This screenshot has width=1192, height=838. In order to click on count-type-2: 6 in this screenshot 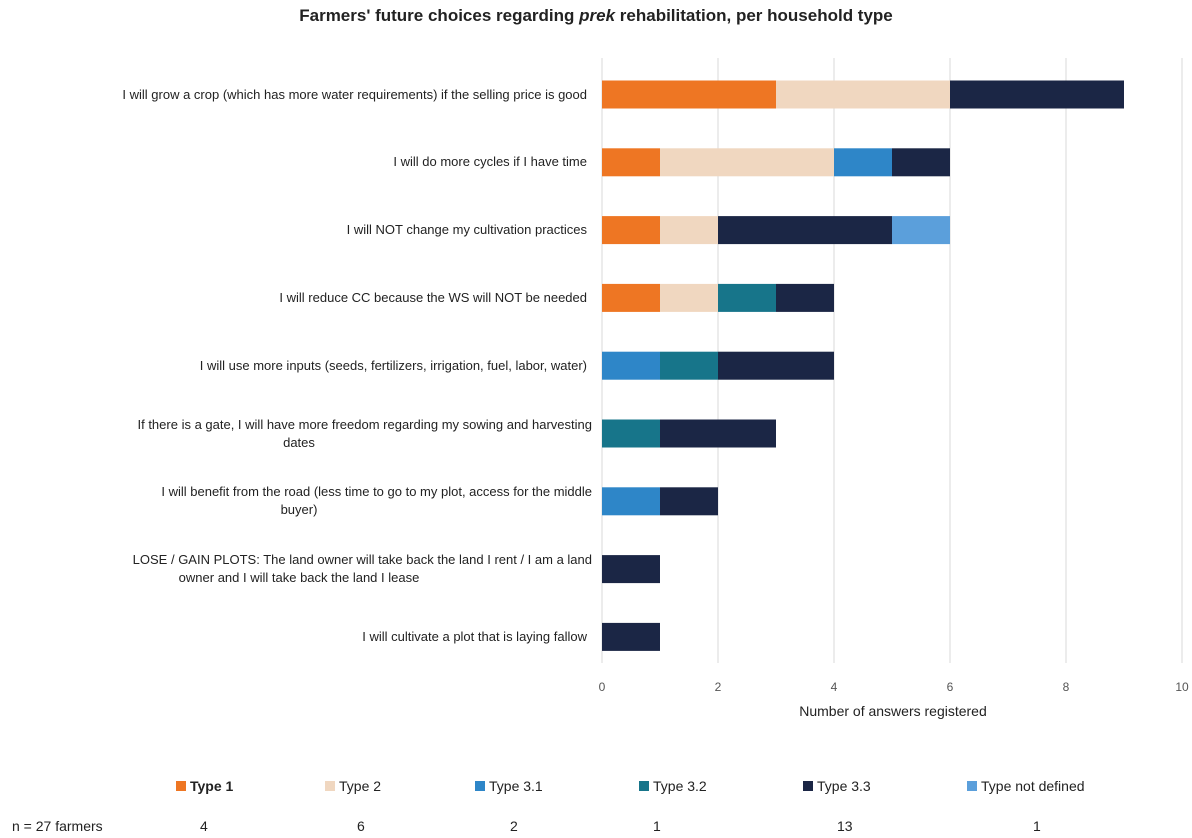, I will do `click(361, 826)`.